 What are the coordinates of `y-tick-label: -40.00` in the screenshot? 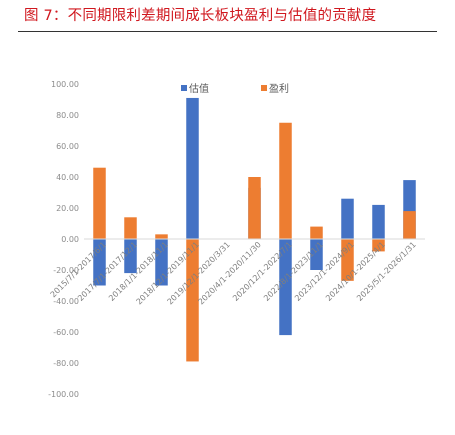 It's located at (66, 301).